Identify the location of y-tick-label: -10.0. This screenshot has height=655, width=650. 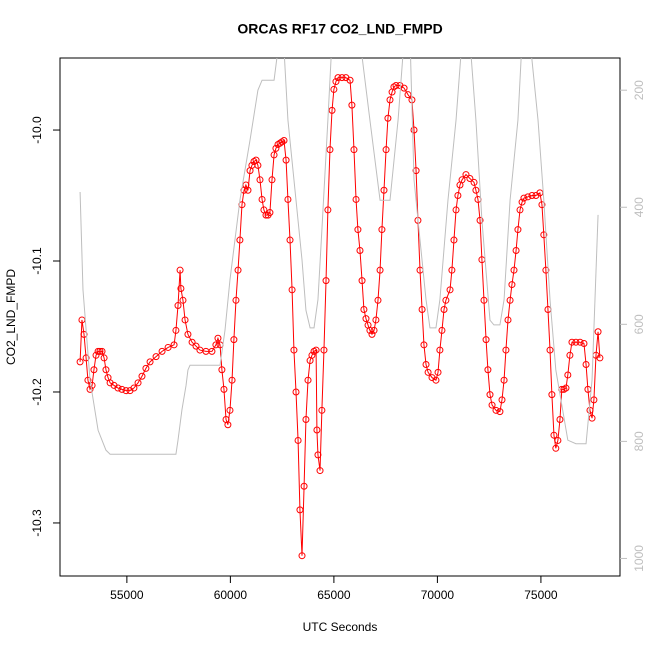
(37, 130).